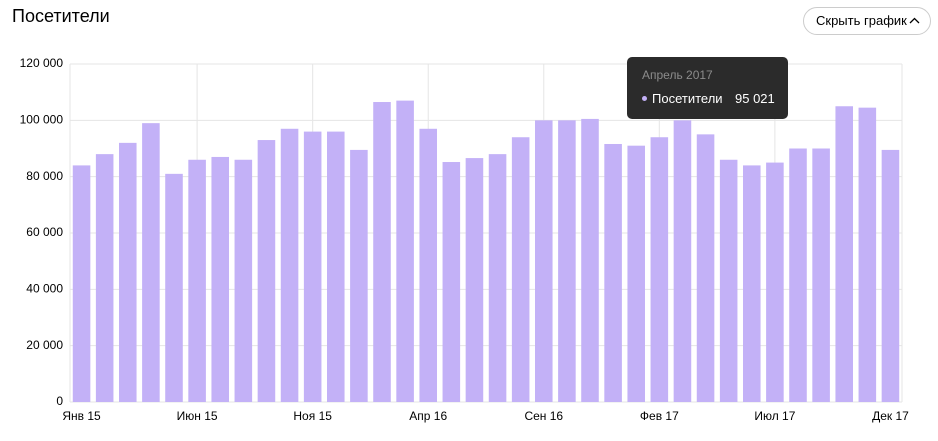 The height and width of the screenshot is (441, 938). What do you see at coordinates (687, 98) in the screenshot?
I see `tooltip-label: Посетители` at bounding box center [687, 98].